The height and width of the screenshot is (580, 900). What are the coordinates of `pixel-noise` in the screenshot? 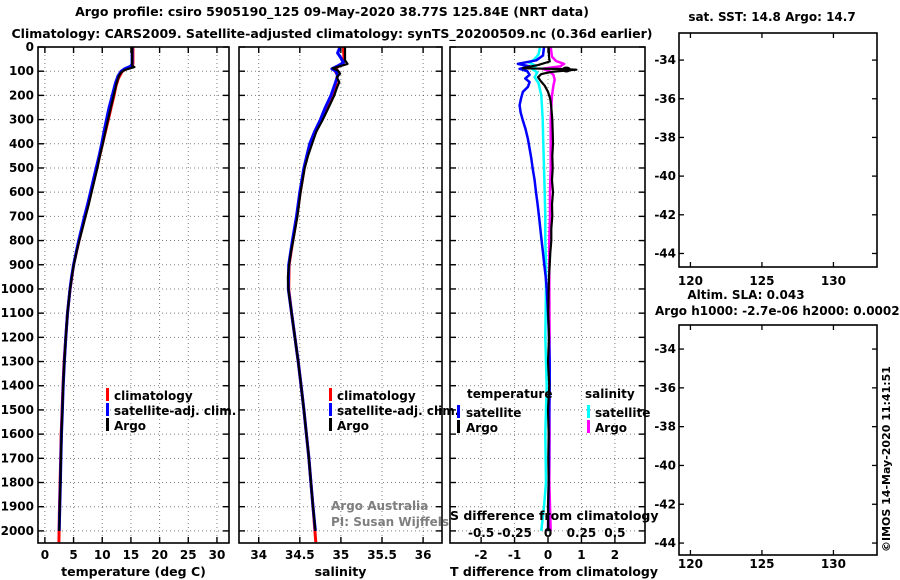 It's located at (780, 440).